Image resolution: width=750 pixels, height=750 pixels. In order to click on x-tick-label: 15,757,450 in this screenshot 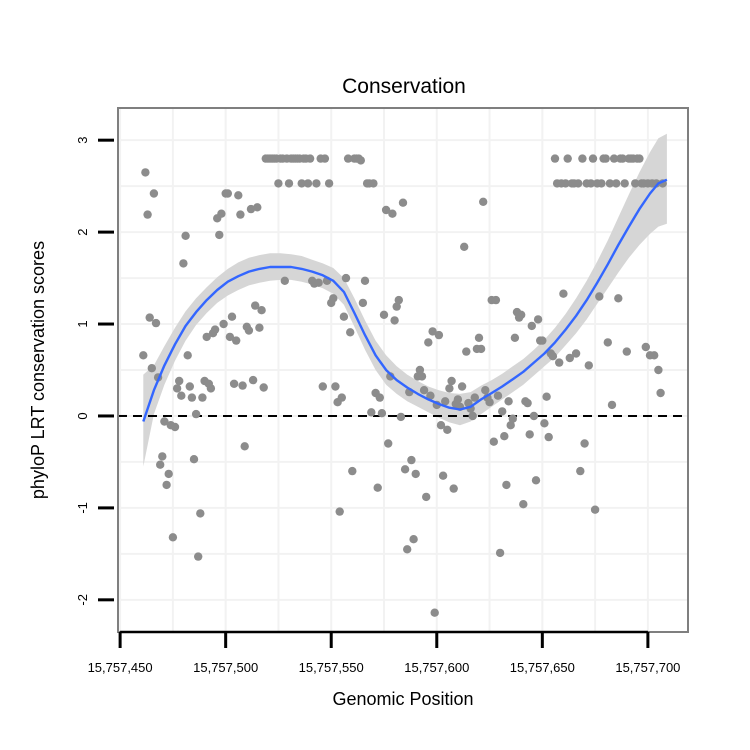, I will do `click(120, 667)`.